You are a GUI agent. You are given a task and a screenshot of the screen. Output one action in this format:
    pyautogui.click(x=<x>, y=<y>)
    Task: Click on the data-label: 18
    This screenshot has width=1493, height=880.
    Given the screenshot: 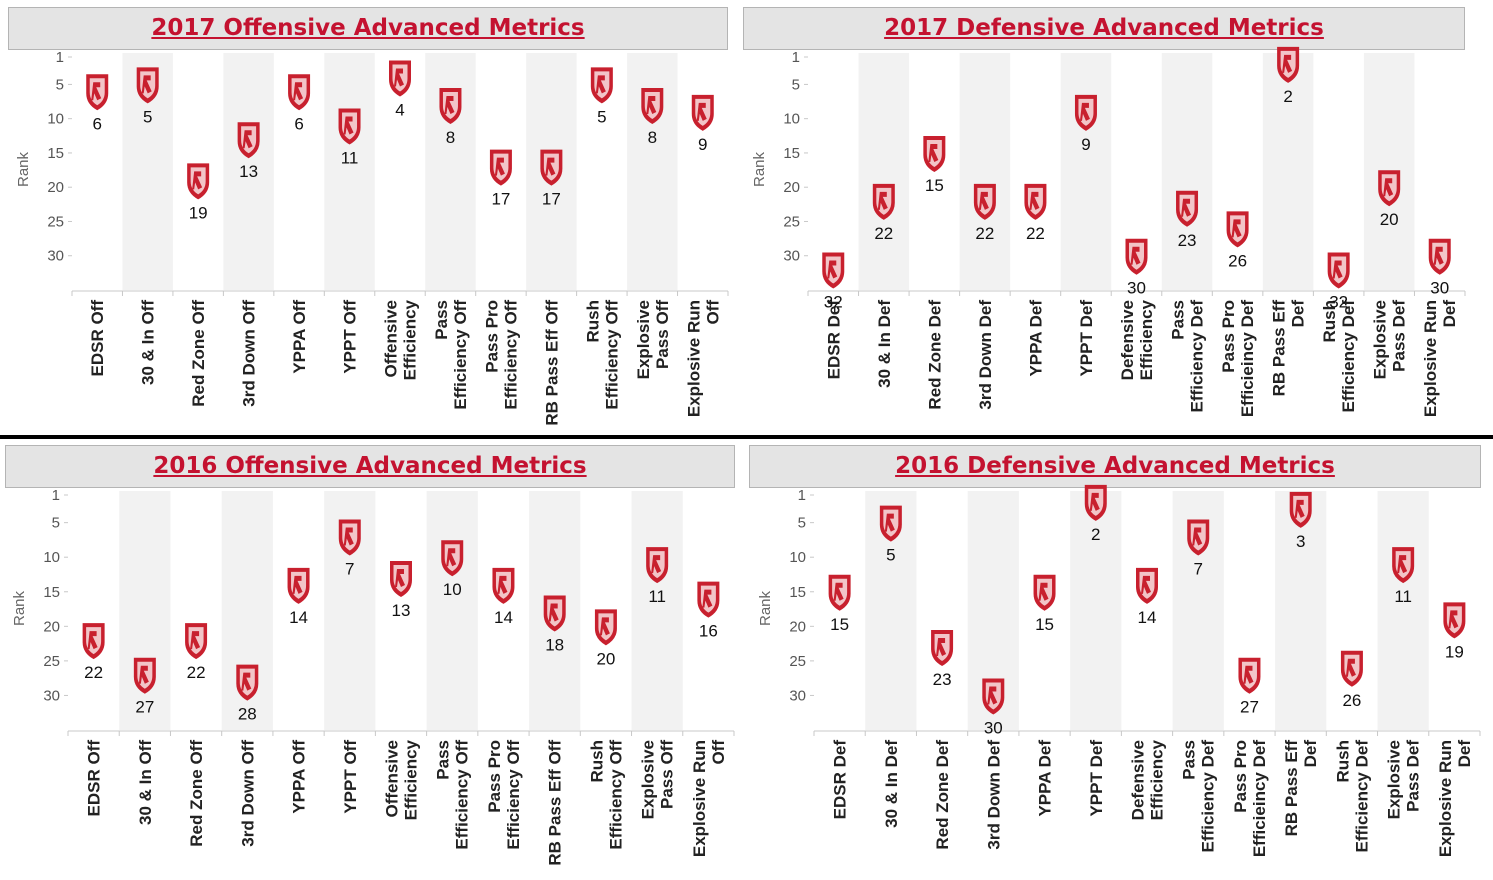 What is the action you would take?
    pyautogui.click(x=554, y=645)
    